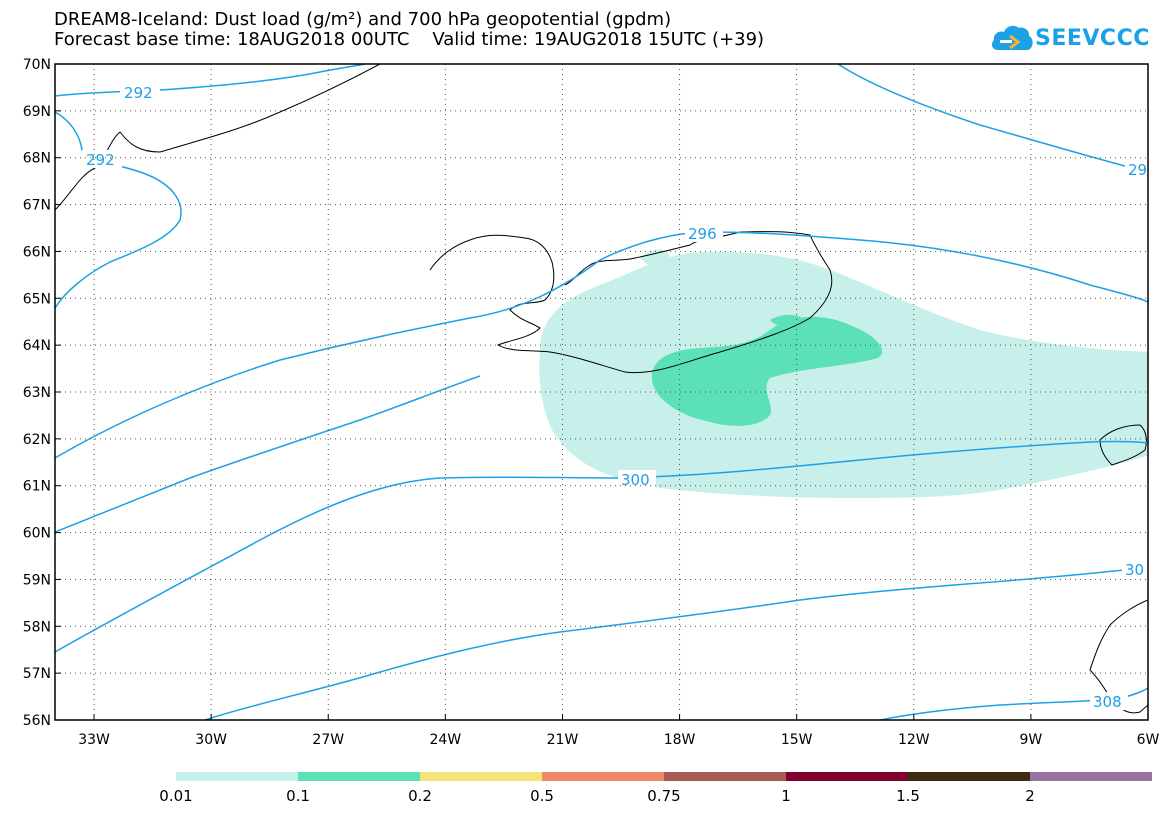  I want to click on contour-label-29-right: 29, so click(1137, 170).